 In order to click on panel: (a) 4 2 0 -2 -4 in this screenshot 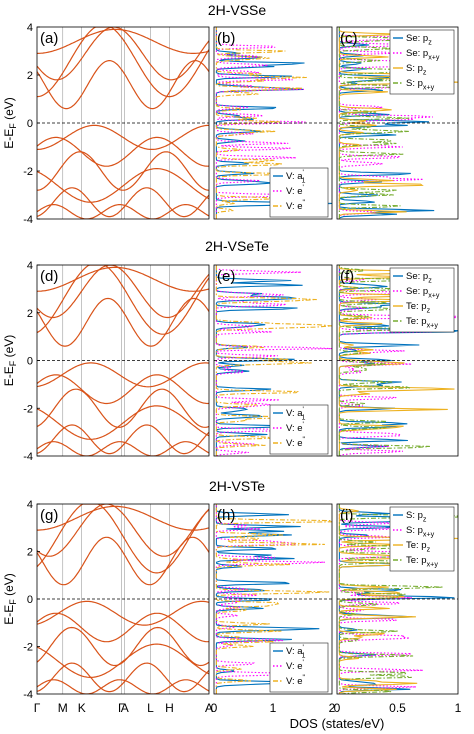, I will do `click(116, 124)`.